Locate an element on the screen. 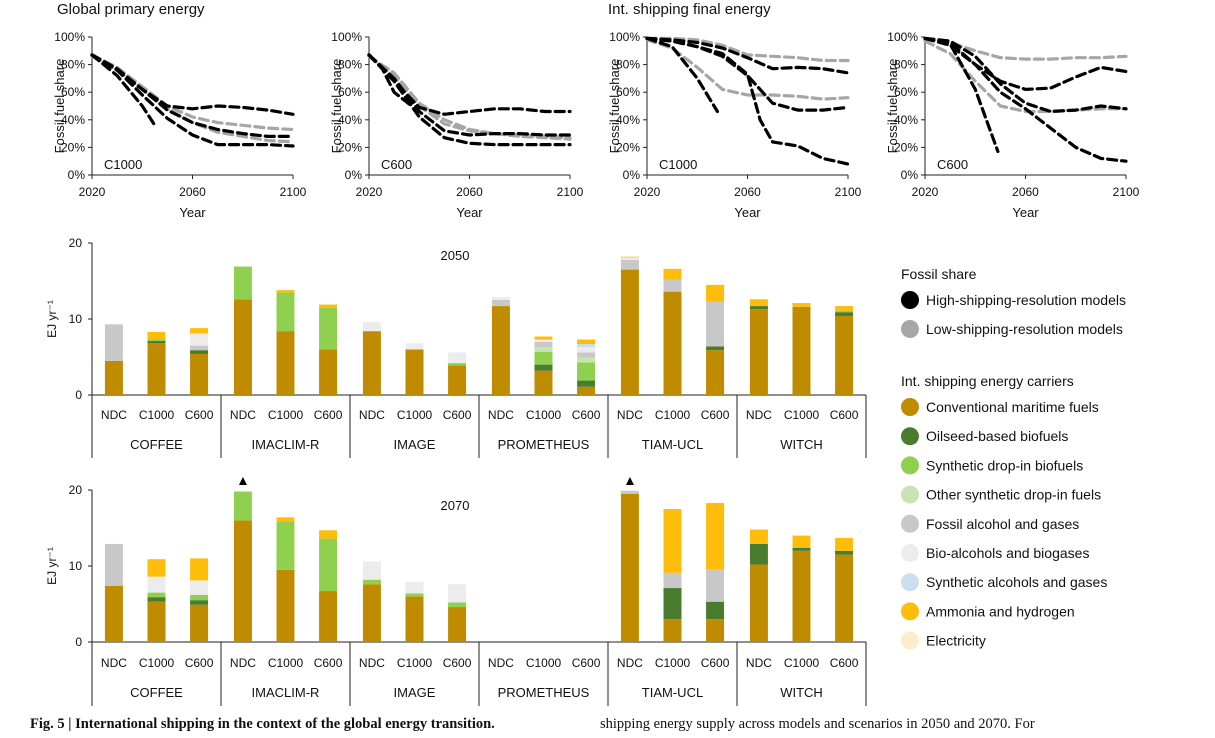 This screenshot has width=1215, height=738. bar-segment-oilseed is located at coordinates (156, 342).